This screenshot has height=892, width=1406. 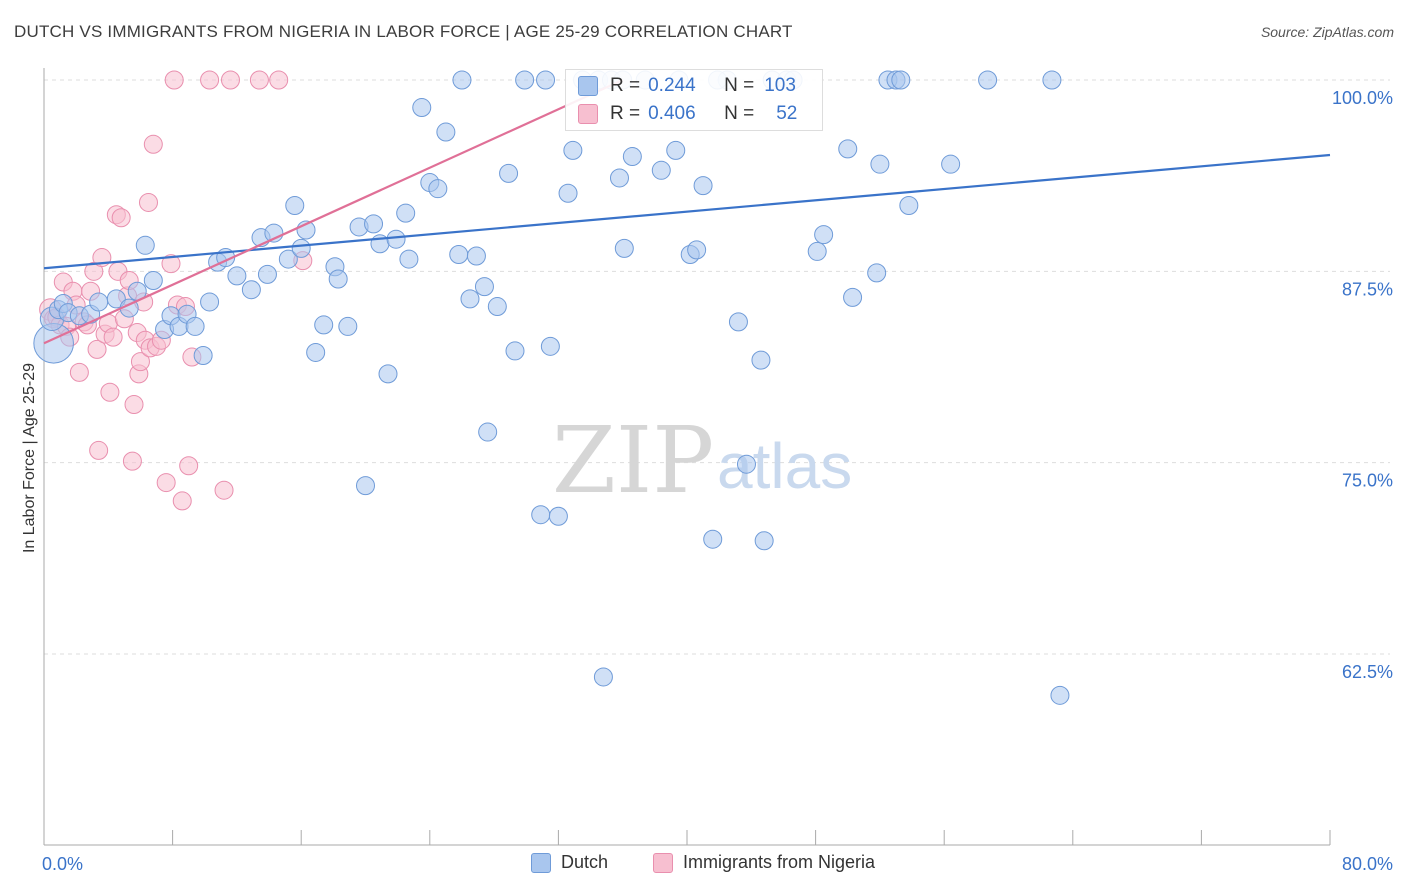 I want to click on stats-swatch-dutch, so click(x=588, y=86).